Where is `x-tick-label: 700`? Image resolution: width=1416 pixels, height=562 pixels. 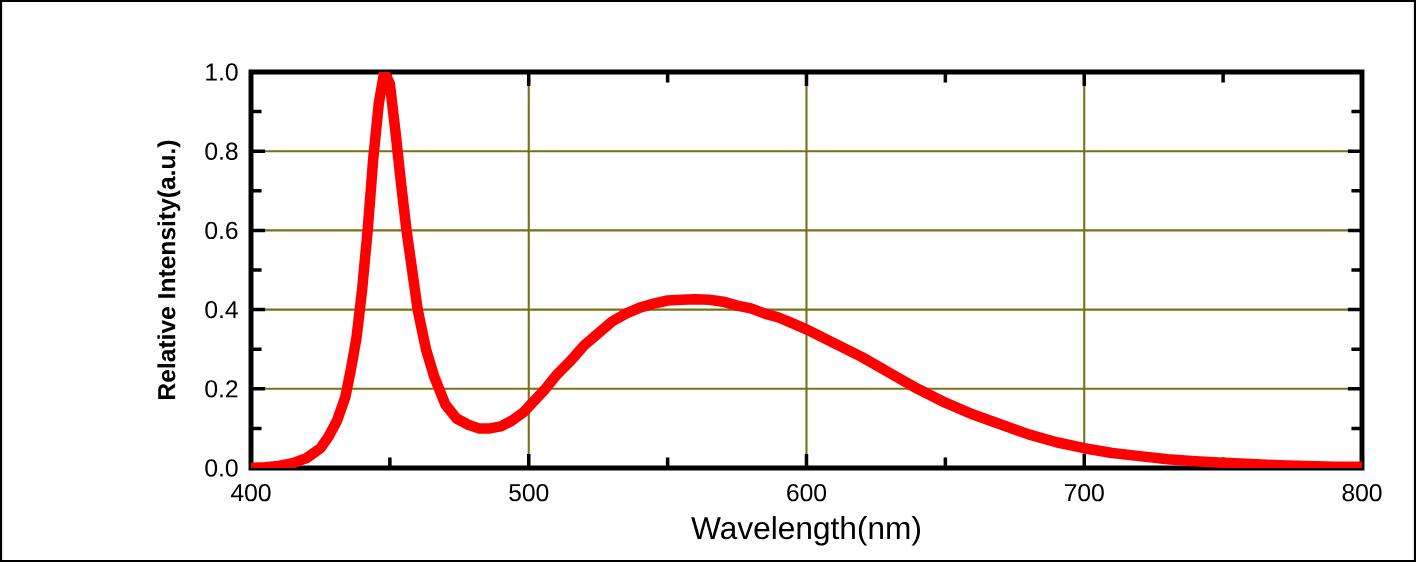
x-tick-label: 700 is located at coordinates (1084, 492).